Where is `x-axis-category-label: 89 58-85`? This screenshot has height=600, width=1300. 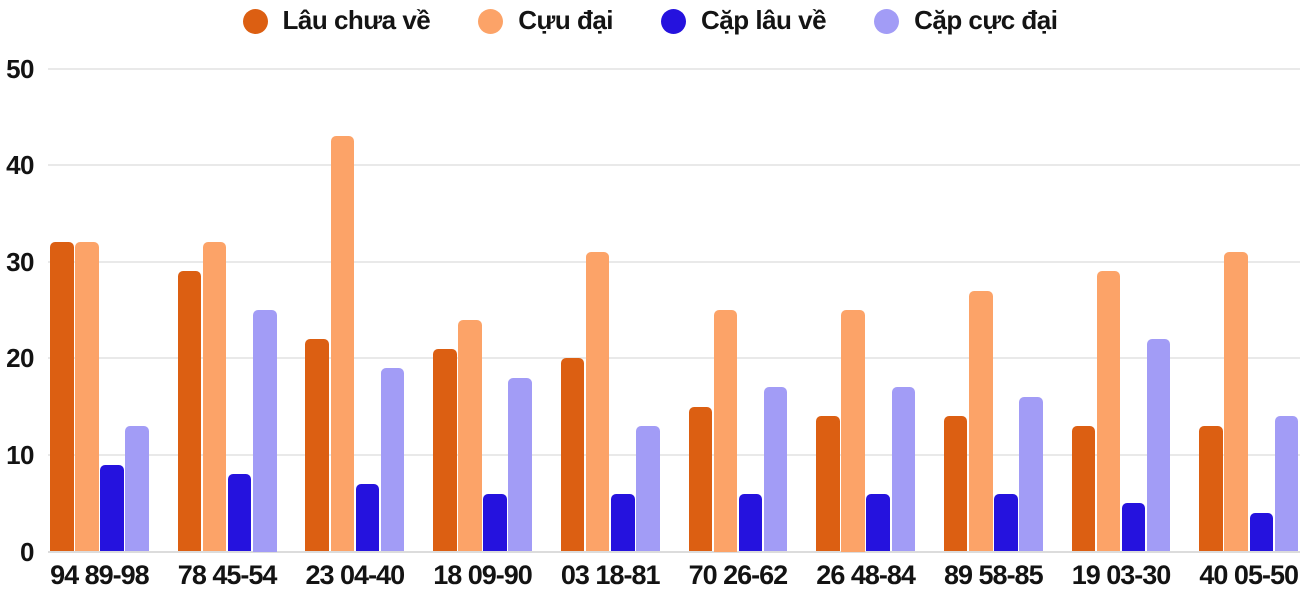 x-axis-category-label: 89 58-85 is located at coordinates (994, 575).